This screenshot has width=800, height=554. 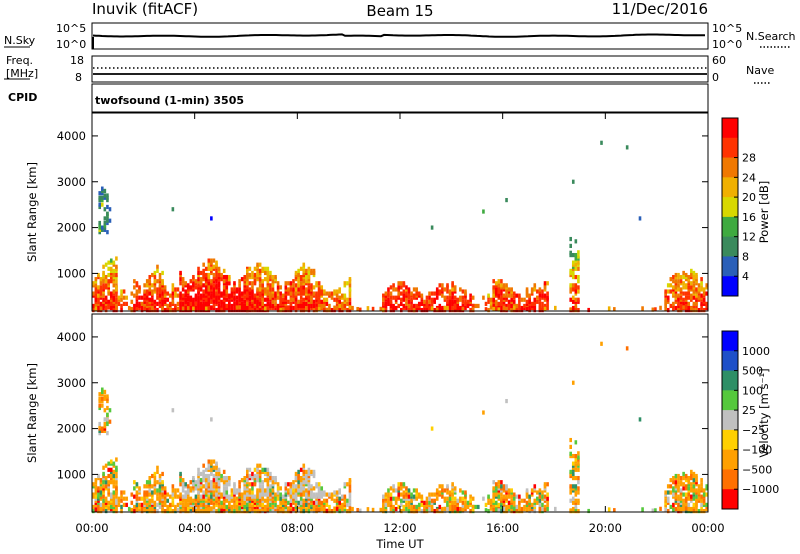 I want to click on colorbar-tick-label: 20, so click(x=749, y=197).